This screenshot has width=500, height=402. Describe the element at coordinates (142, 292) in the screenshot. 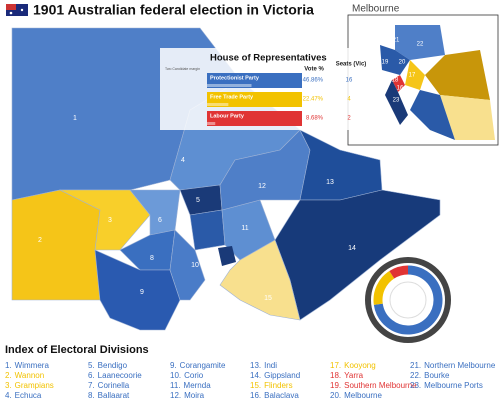

I see `map-number: 9` at that location.